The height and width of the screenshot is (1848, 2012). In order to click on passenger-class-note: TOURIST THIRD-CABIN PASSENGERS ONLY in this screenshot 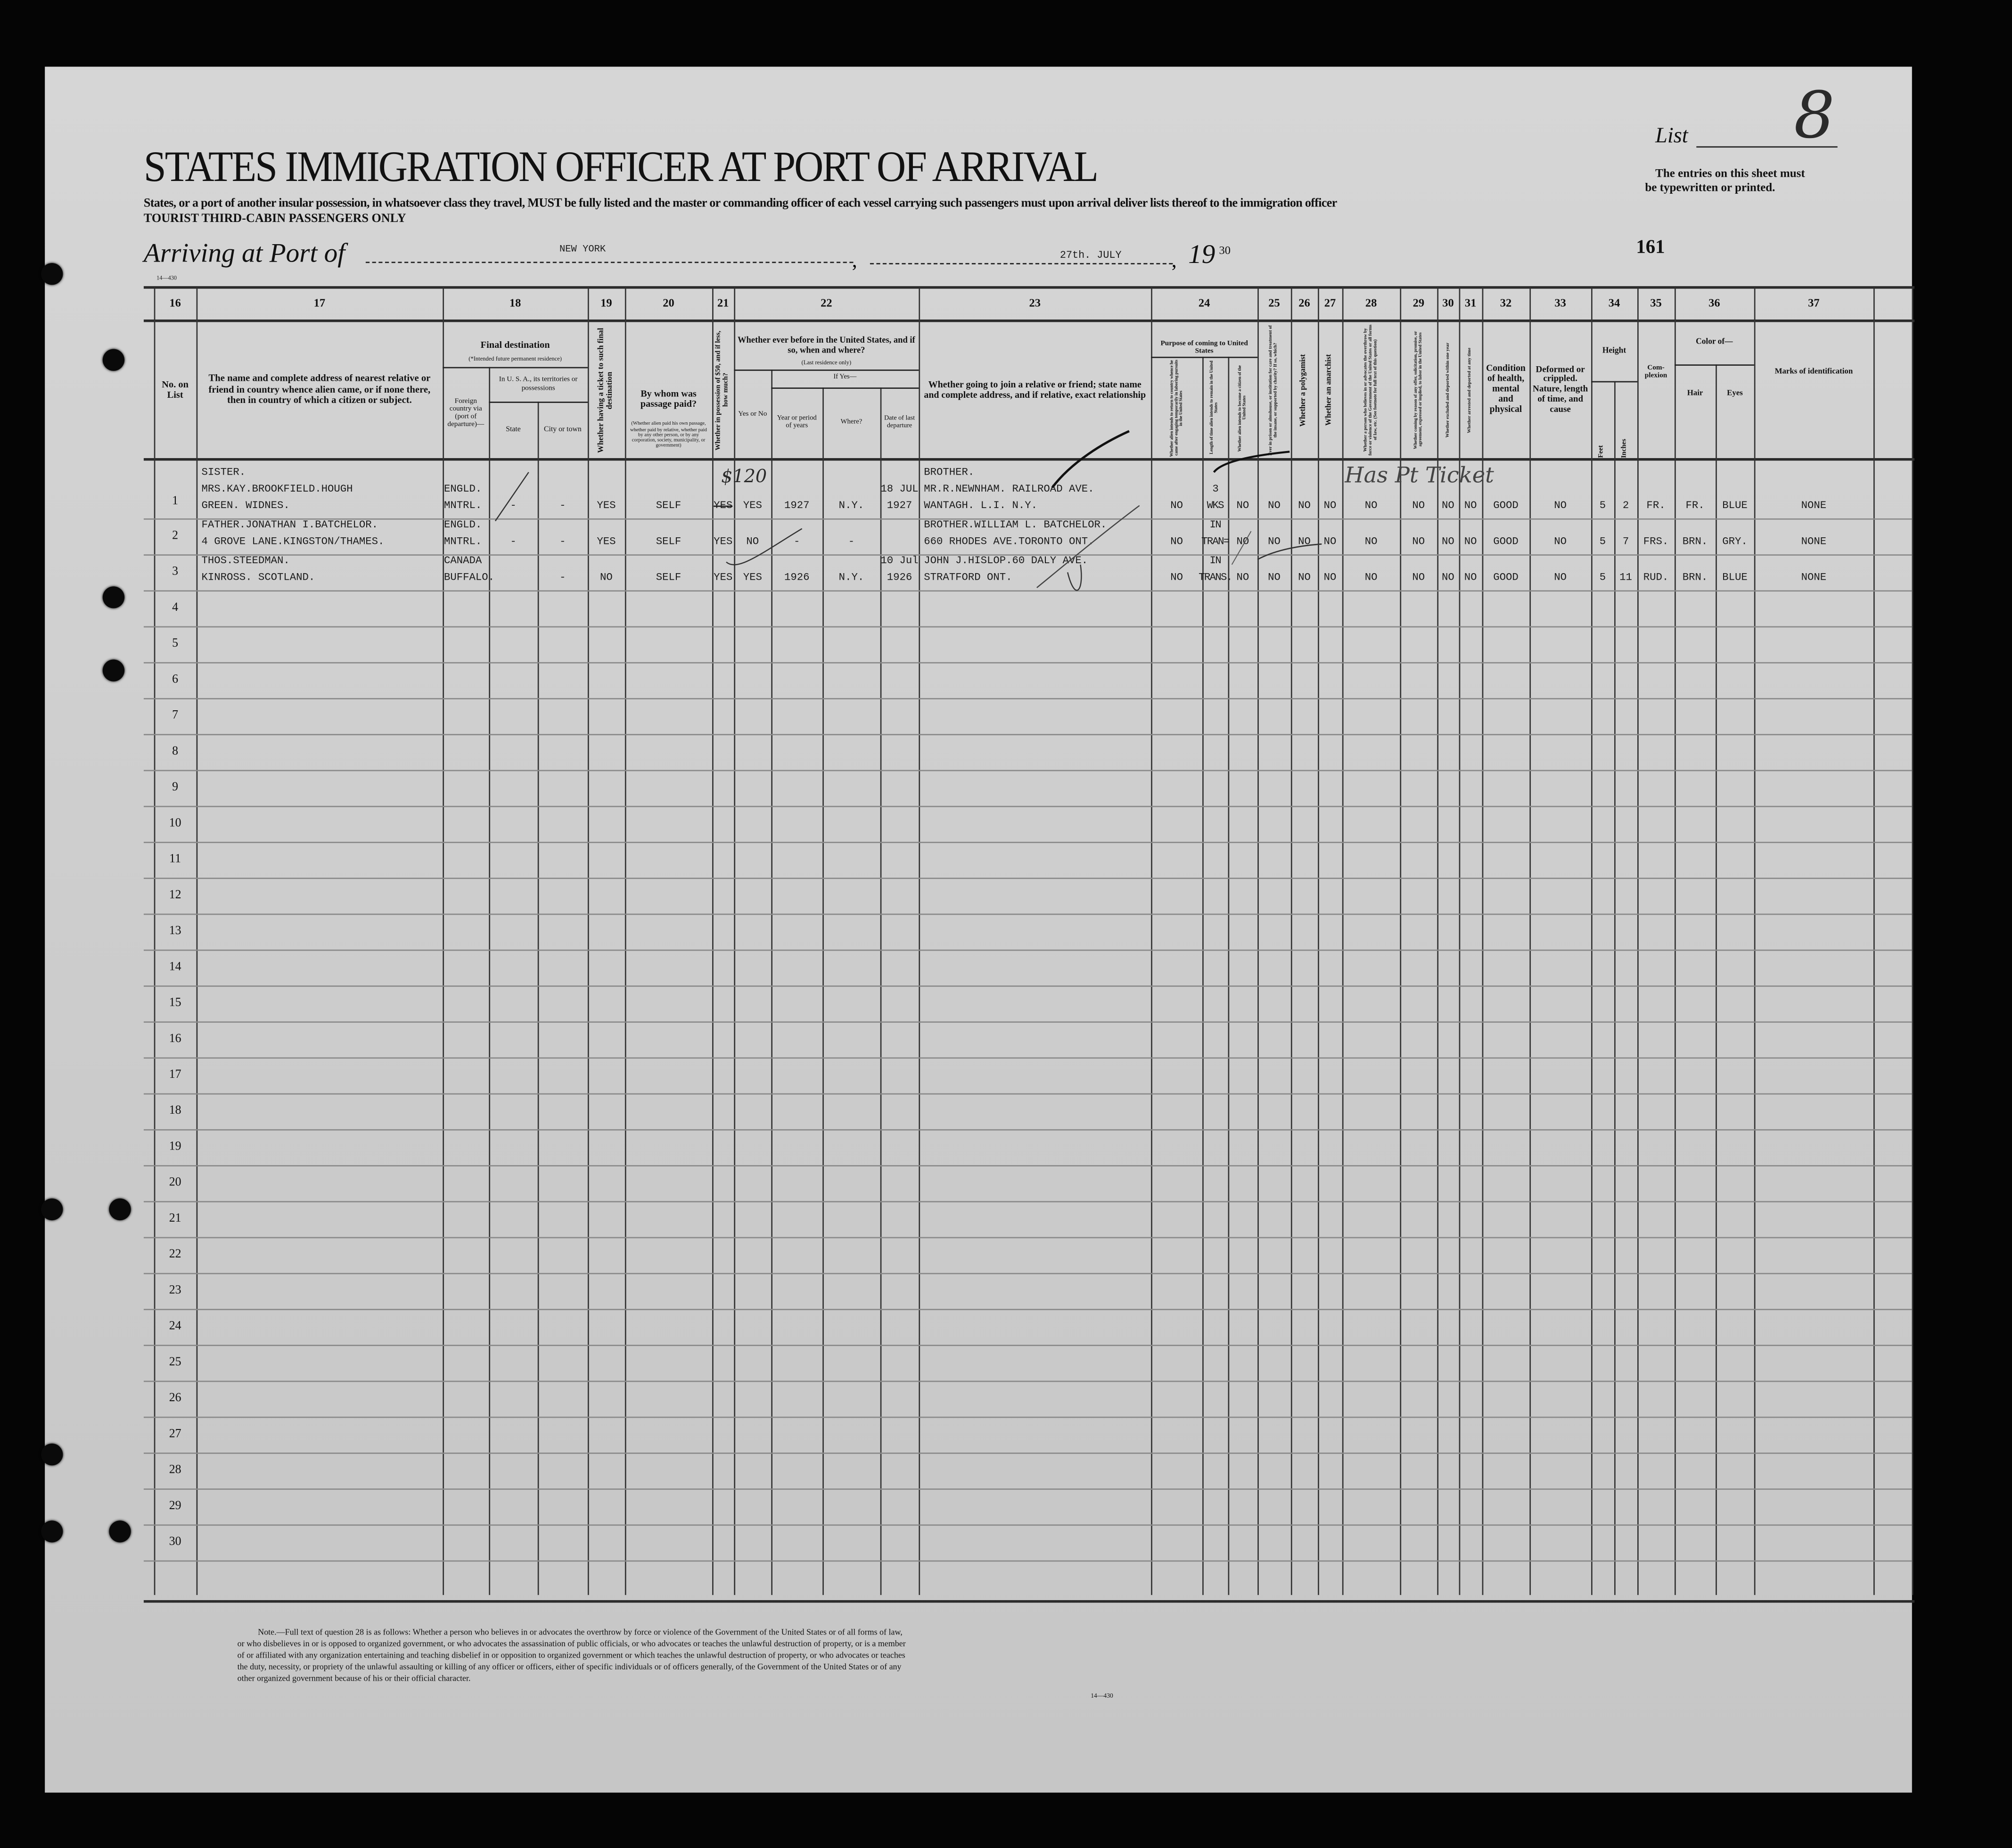, I will do `click(274, 219)`.